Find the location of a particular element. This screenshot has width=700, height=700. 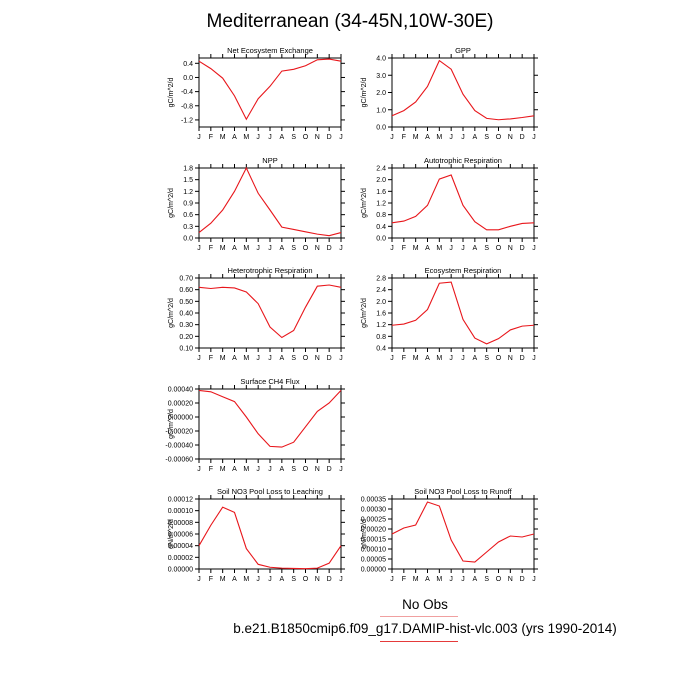

y-tick-label: 0.00000 is located at coordinates (373, 570).